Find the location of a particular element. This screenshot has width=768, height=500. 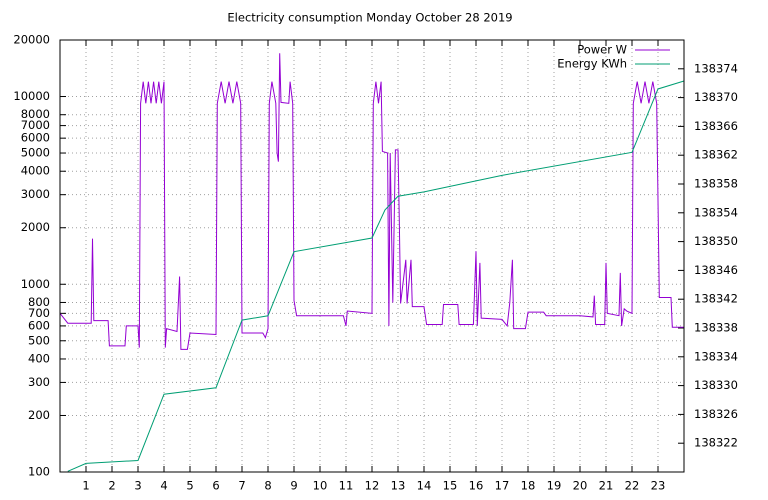

x-tick-label: 19 is located at coordinates (554, 486).